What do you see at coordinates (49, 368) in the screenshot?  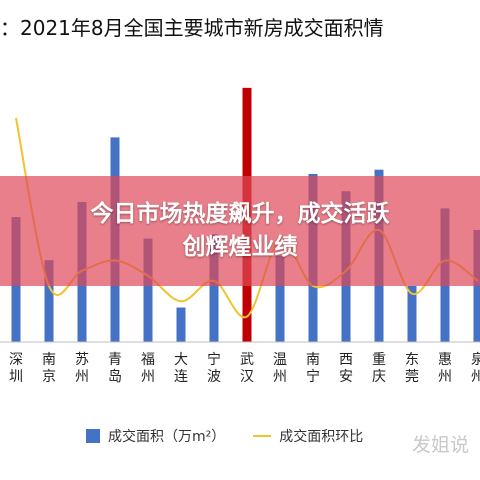 I see `x-tick-label-1: 南京` at bounding box center [49, 368].